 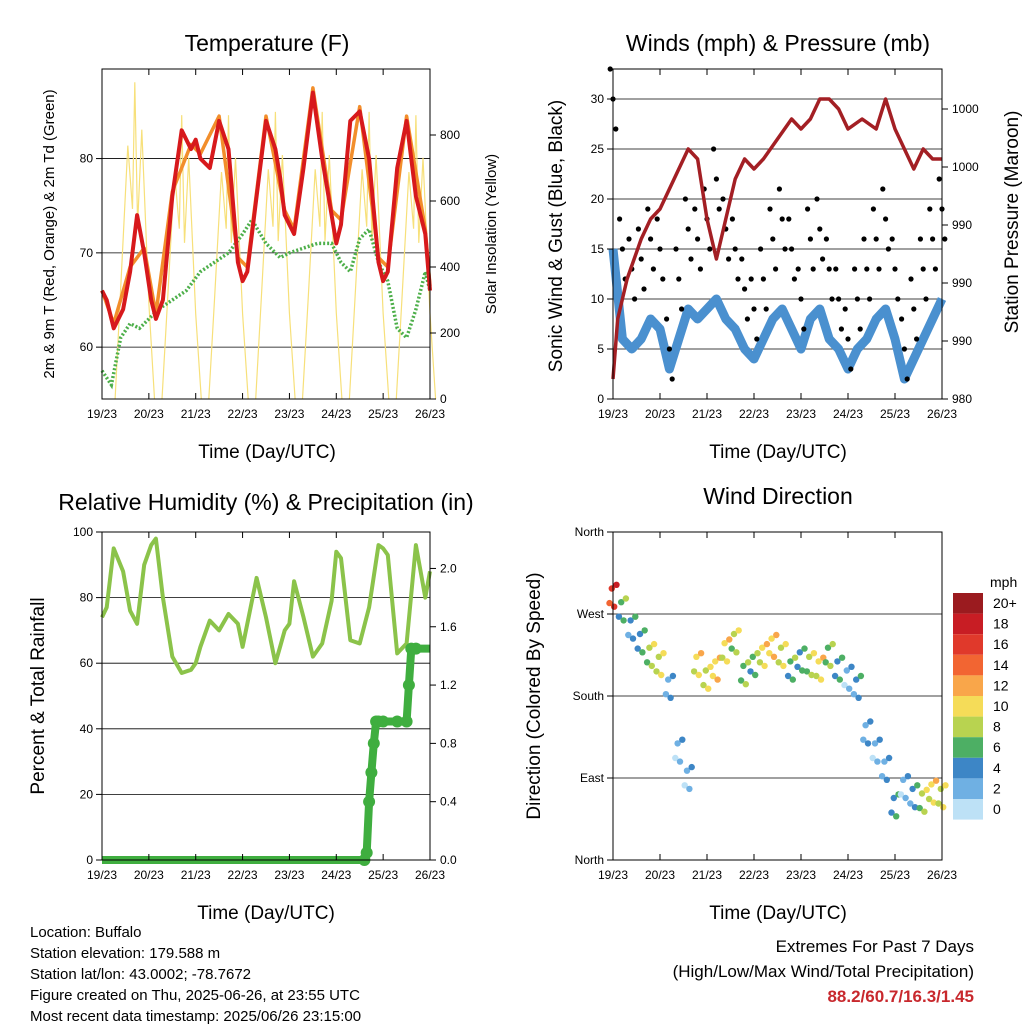 I want to click on humidity-y-label: Percent & Total Rainfall, so click(x=38, y=695).